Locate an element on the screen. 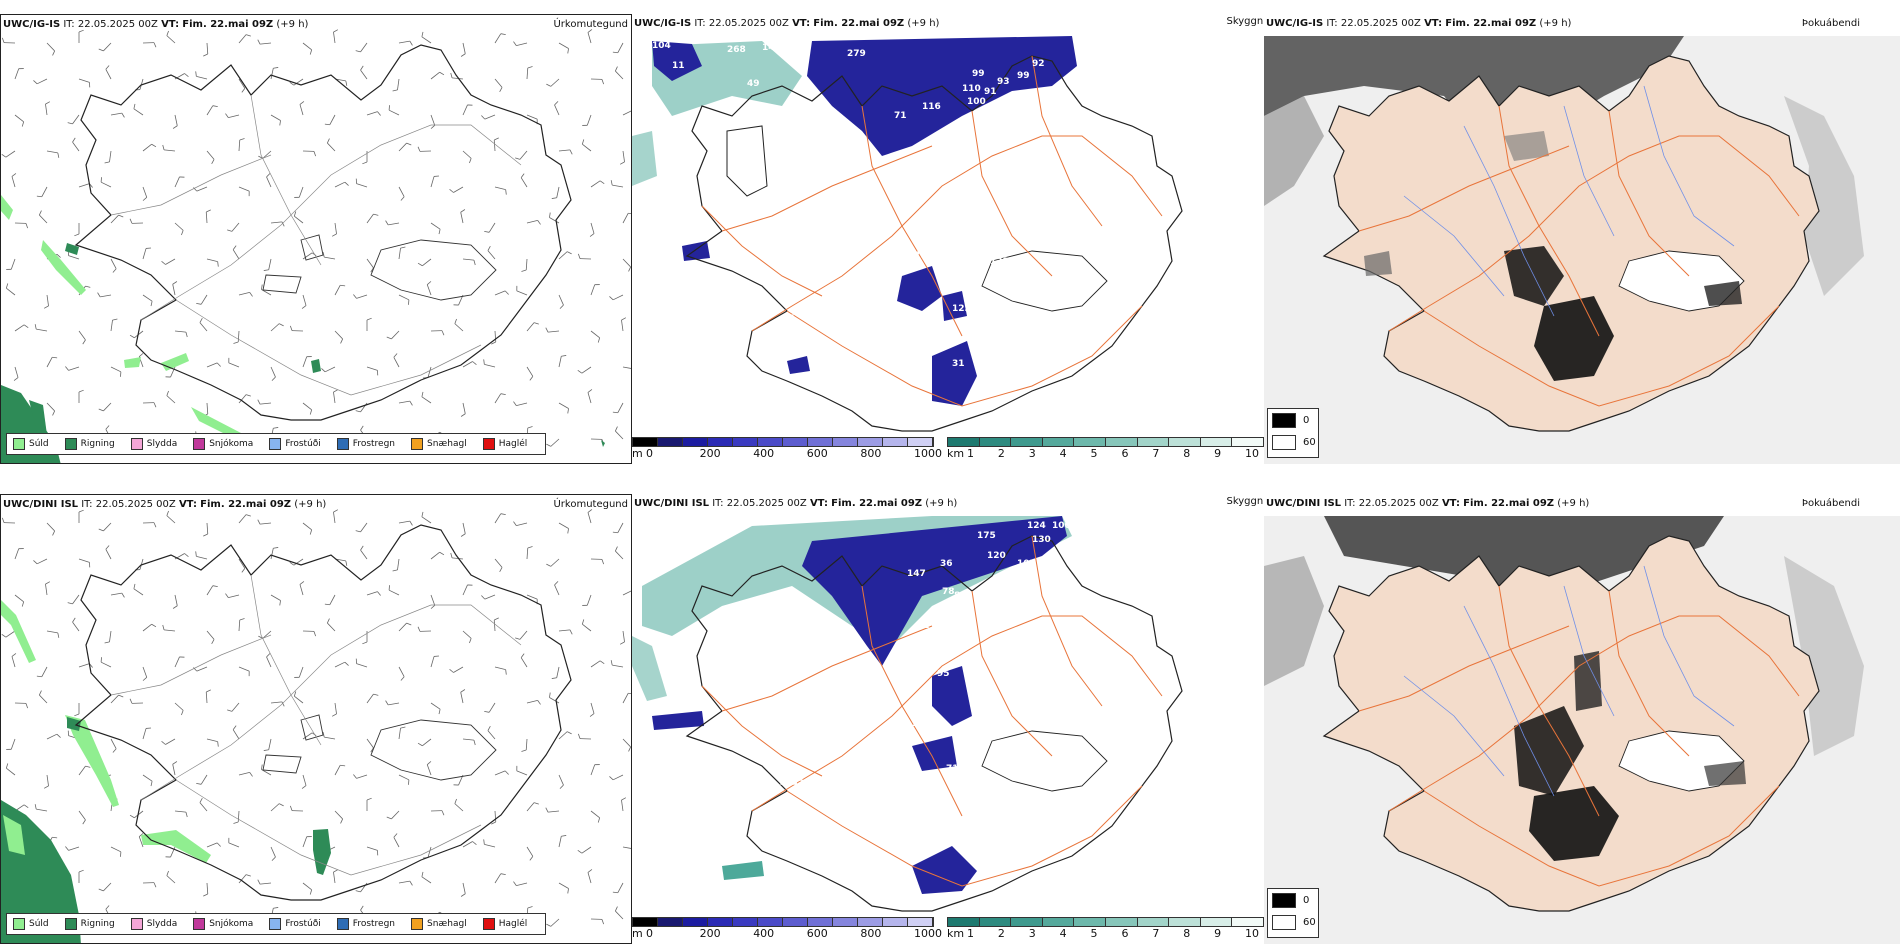  fog-index-legend: 0 60 is located at coordinates (1293, 433).